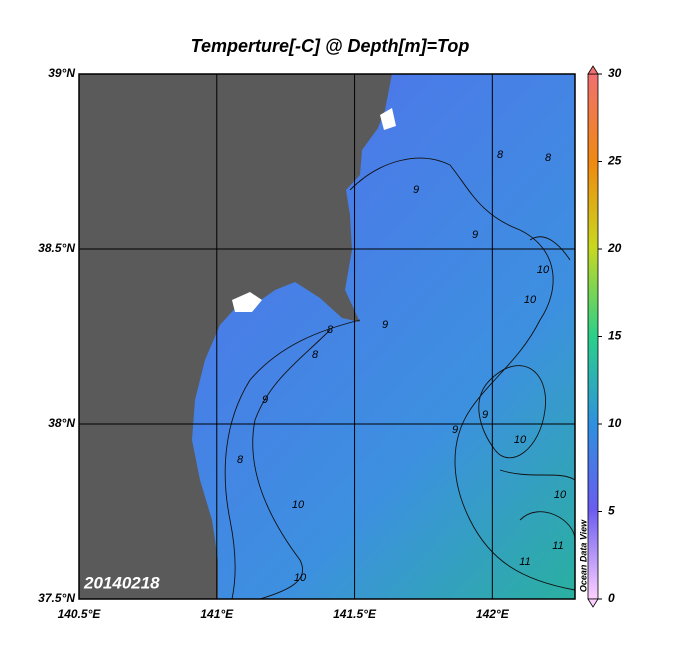  Describe the element at coordinates (611, 598) in the screenshot. I see `colorbar-tick-label: 0` at that location.